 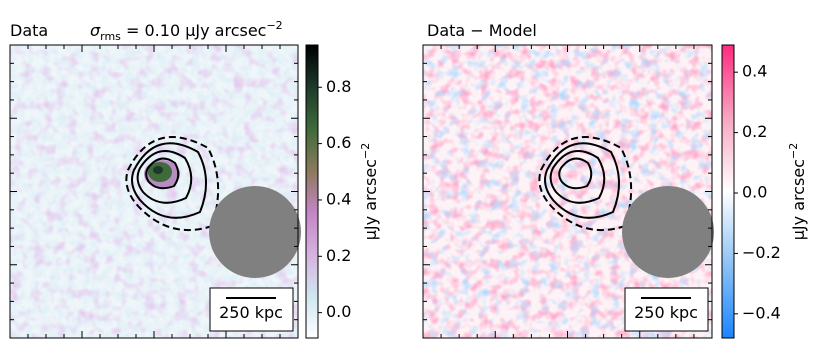 I want to click on source-core, so click(x=158, y=170).